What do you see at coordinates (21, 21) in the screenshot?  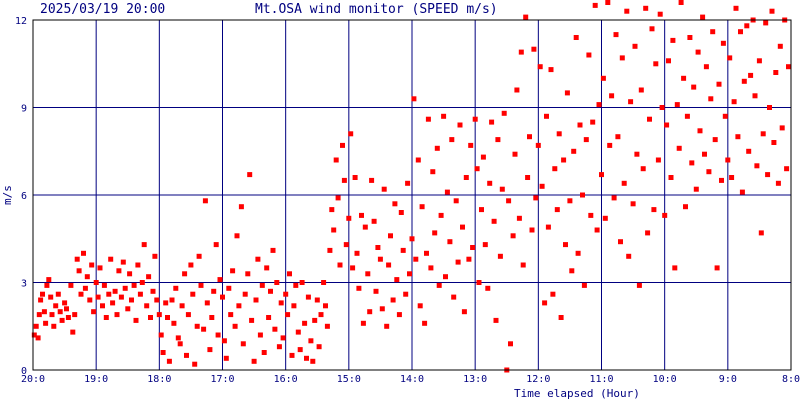 I see `y-tick-label: 12` at bounding box center [21, 21].